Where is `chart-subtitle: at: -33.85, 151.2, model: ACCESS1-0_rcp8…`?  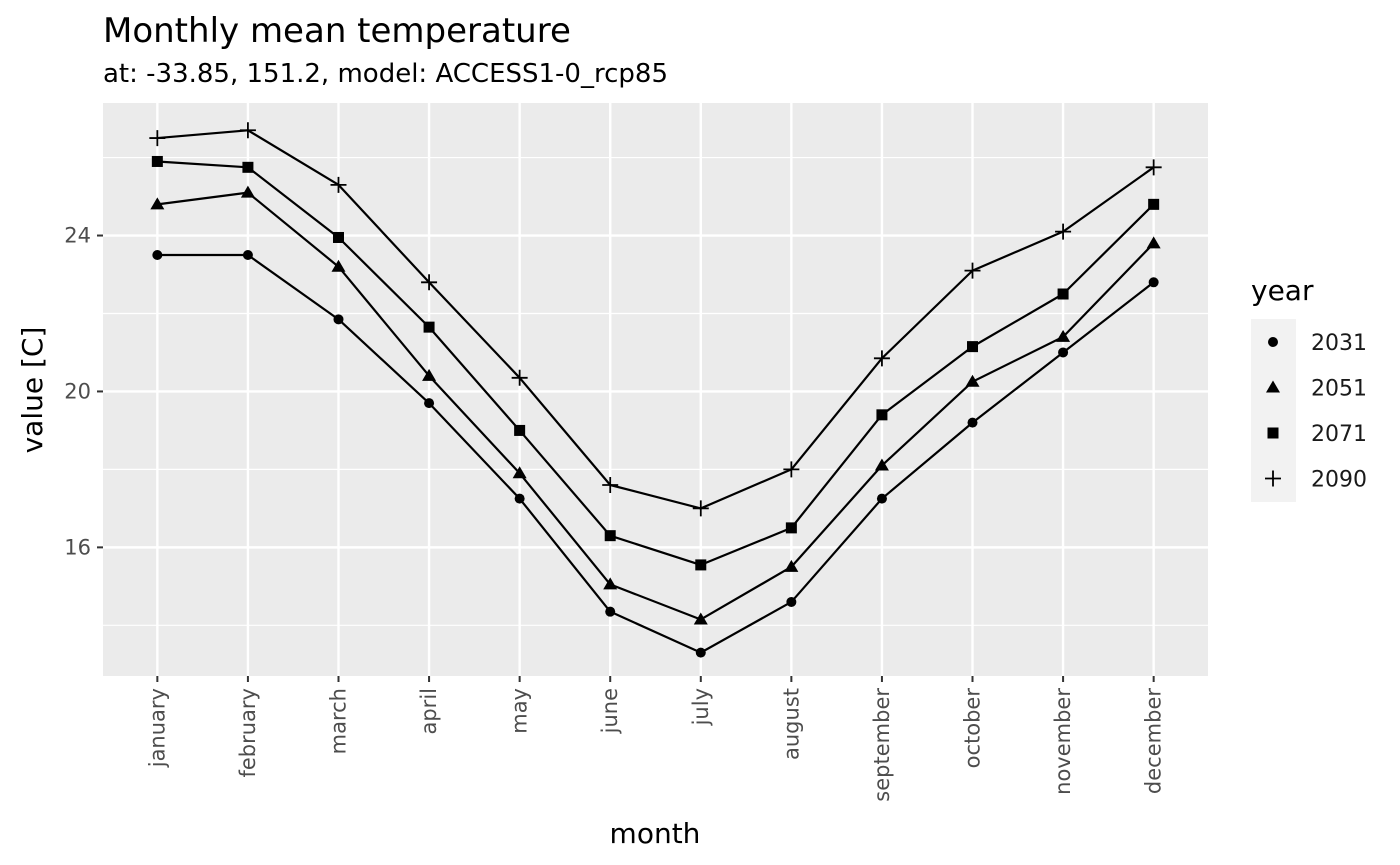 chart-subtitle: at: -33.85, 151.2, model: ACCESS1-0_rcp8… is located at coordinates (385, 74).